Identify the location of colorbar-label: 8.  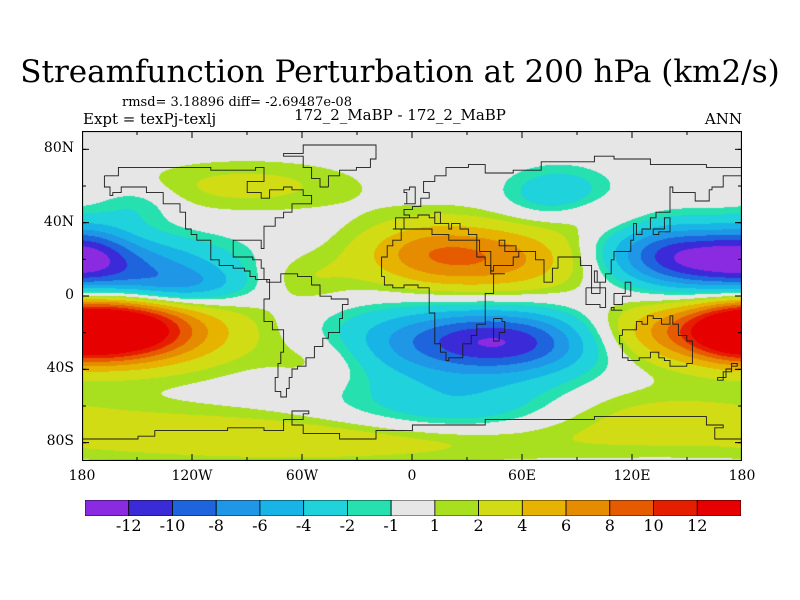
(609, 525).